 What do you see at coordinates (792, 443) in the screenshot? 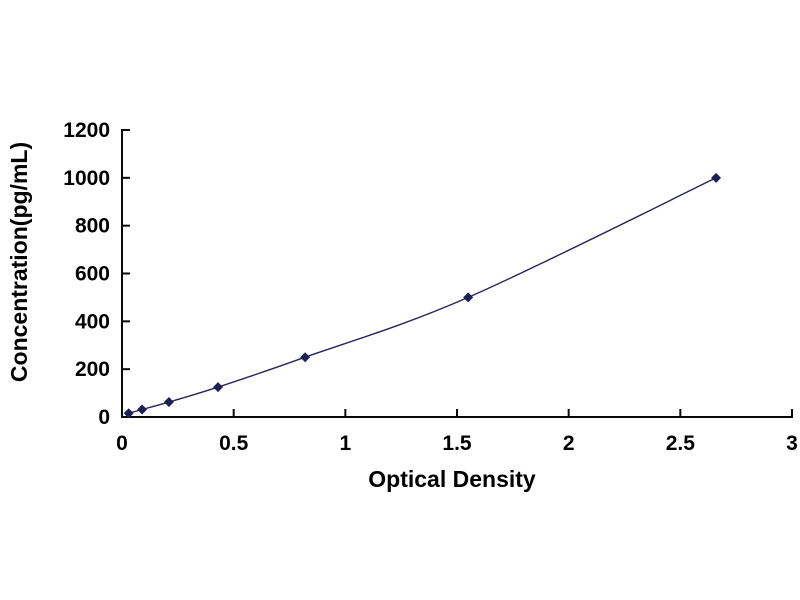
I see `x-tick-label: 3` at bounding box center [792, 443].